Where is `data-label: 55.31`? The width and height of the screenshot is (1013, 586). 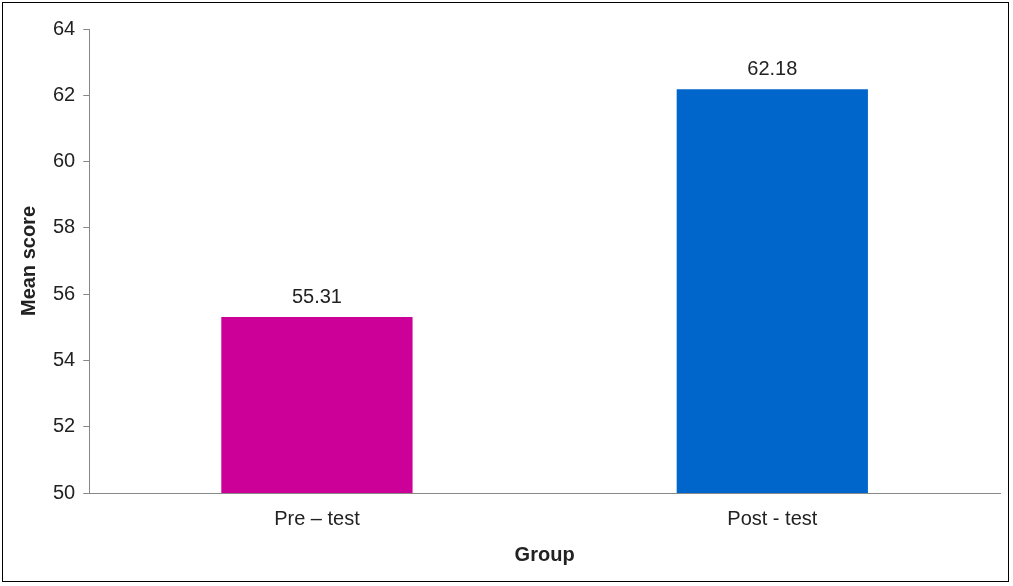 data-label: 55.31 is located at coordinates (316, 295).